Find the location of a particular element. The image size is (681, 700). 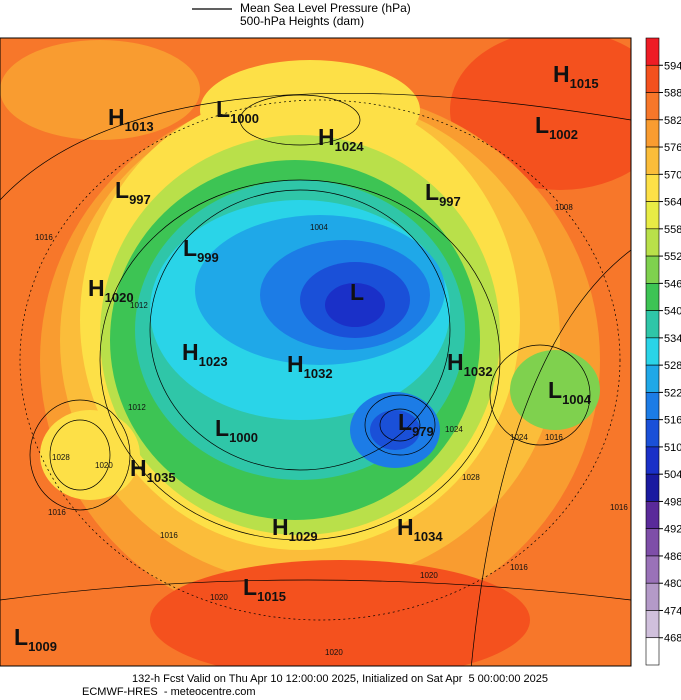

pressure-center: H1032 is located at coordinates (470, 364).